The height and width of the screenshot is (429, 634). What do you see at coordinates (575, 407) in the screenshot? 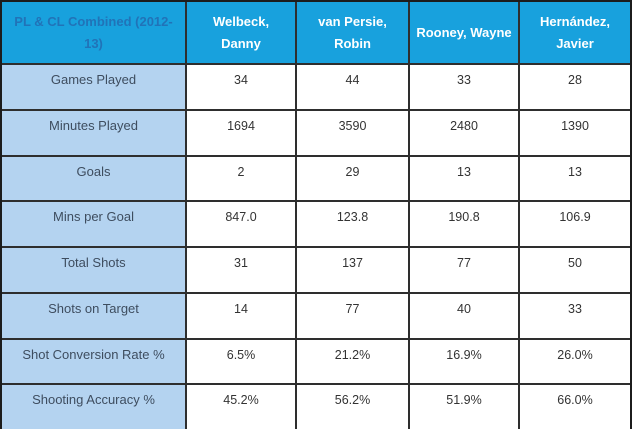
I see `table-cell: 66.0%` at bounding box center [575, 407].